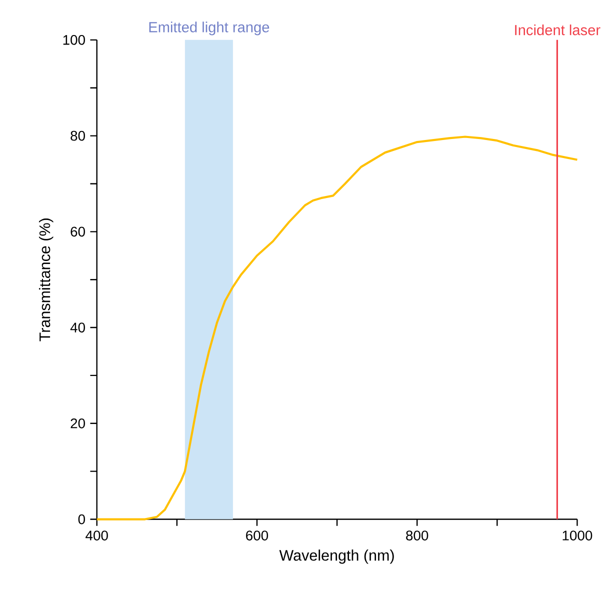 This screenshot has width=605, height=604. What do you see at coordinates (97, 535) in the screenshot?
I see `x-tick-label: 400` at bounding box center [97, 535].